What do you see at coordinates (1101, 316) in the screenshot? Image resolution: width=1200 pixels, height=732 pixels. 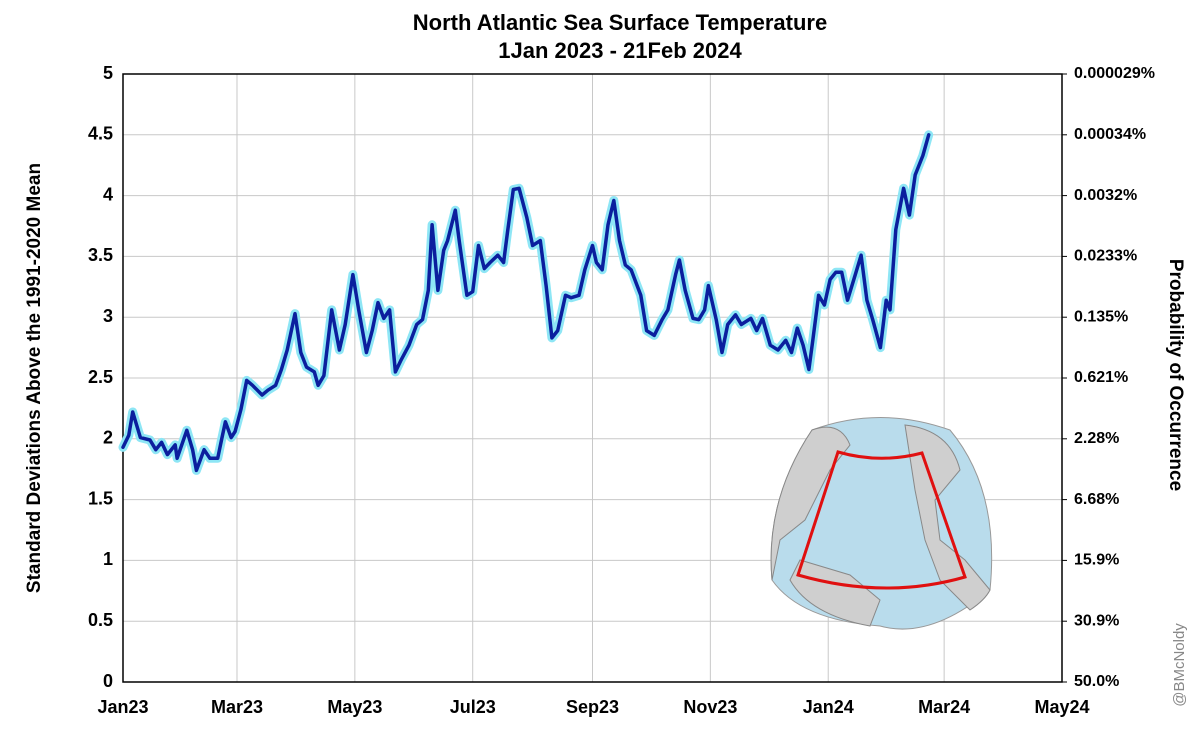 I see `y2-tick-label: 0.135%` at bounding box center [1101, 316].